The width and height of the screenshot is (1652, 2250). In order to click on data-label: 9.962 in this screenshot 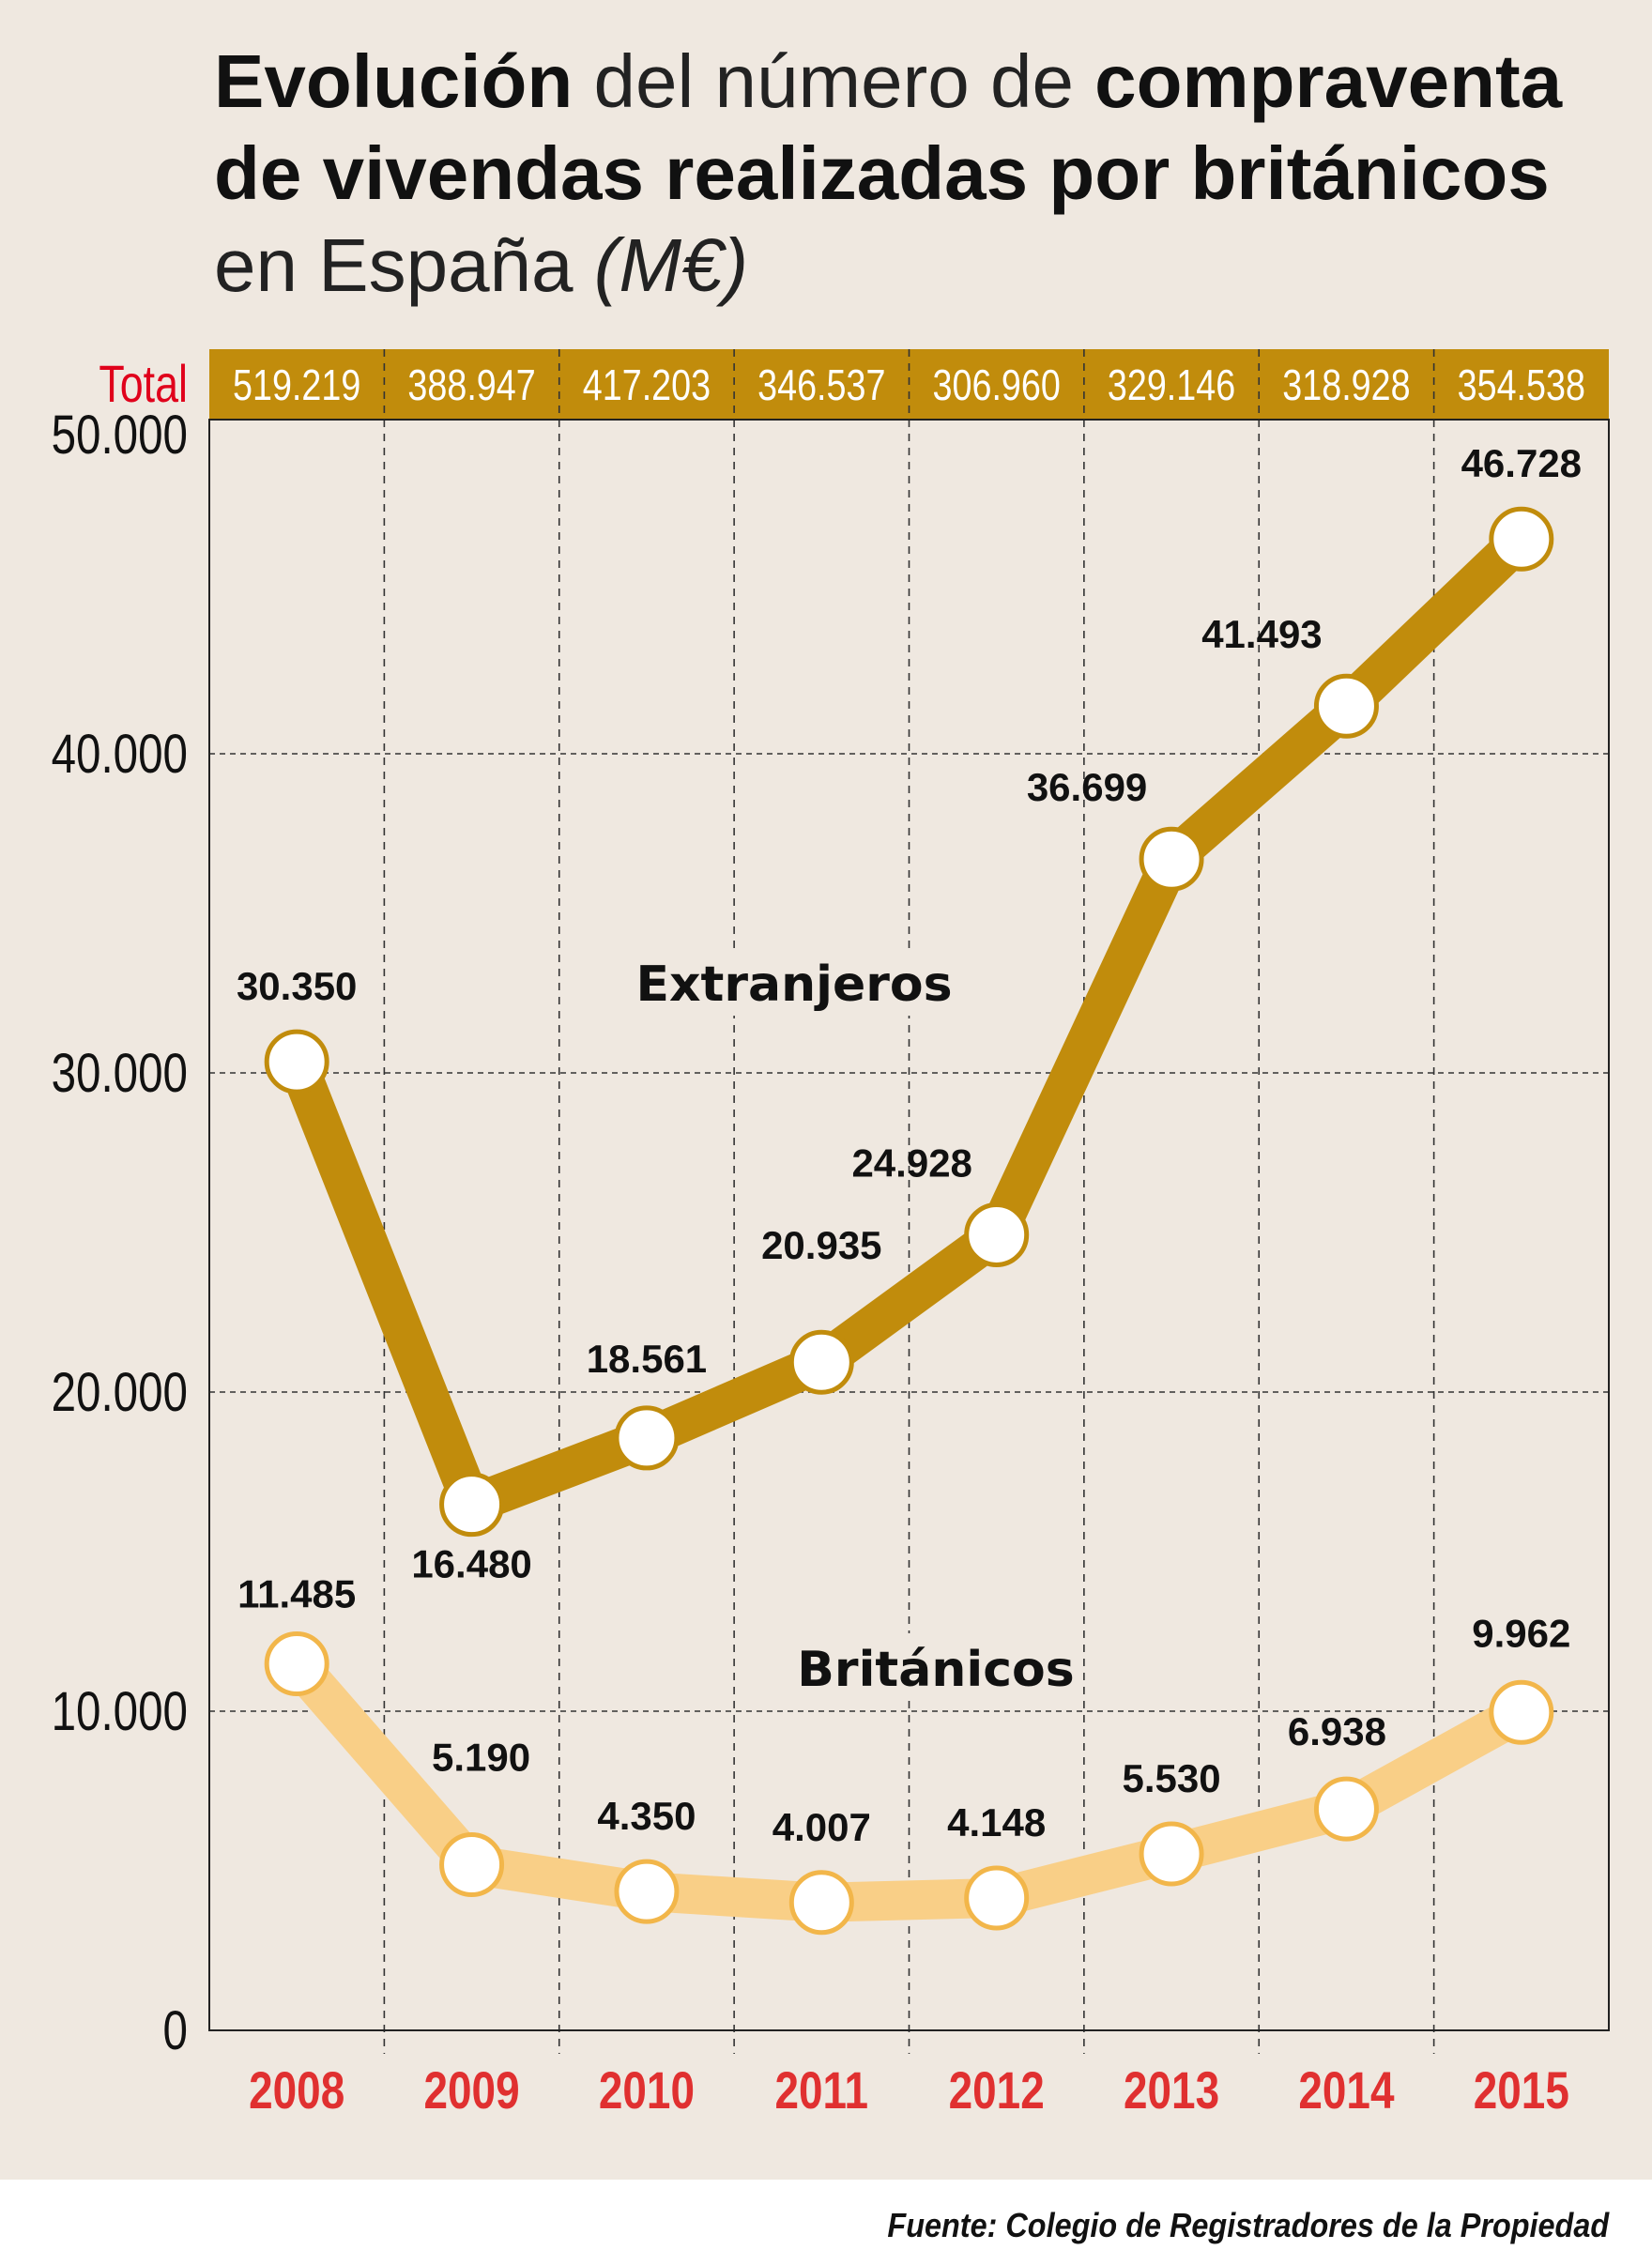, I will do `click(1521, 1633)`.